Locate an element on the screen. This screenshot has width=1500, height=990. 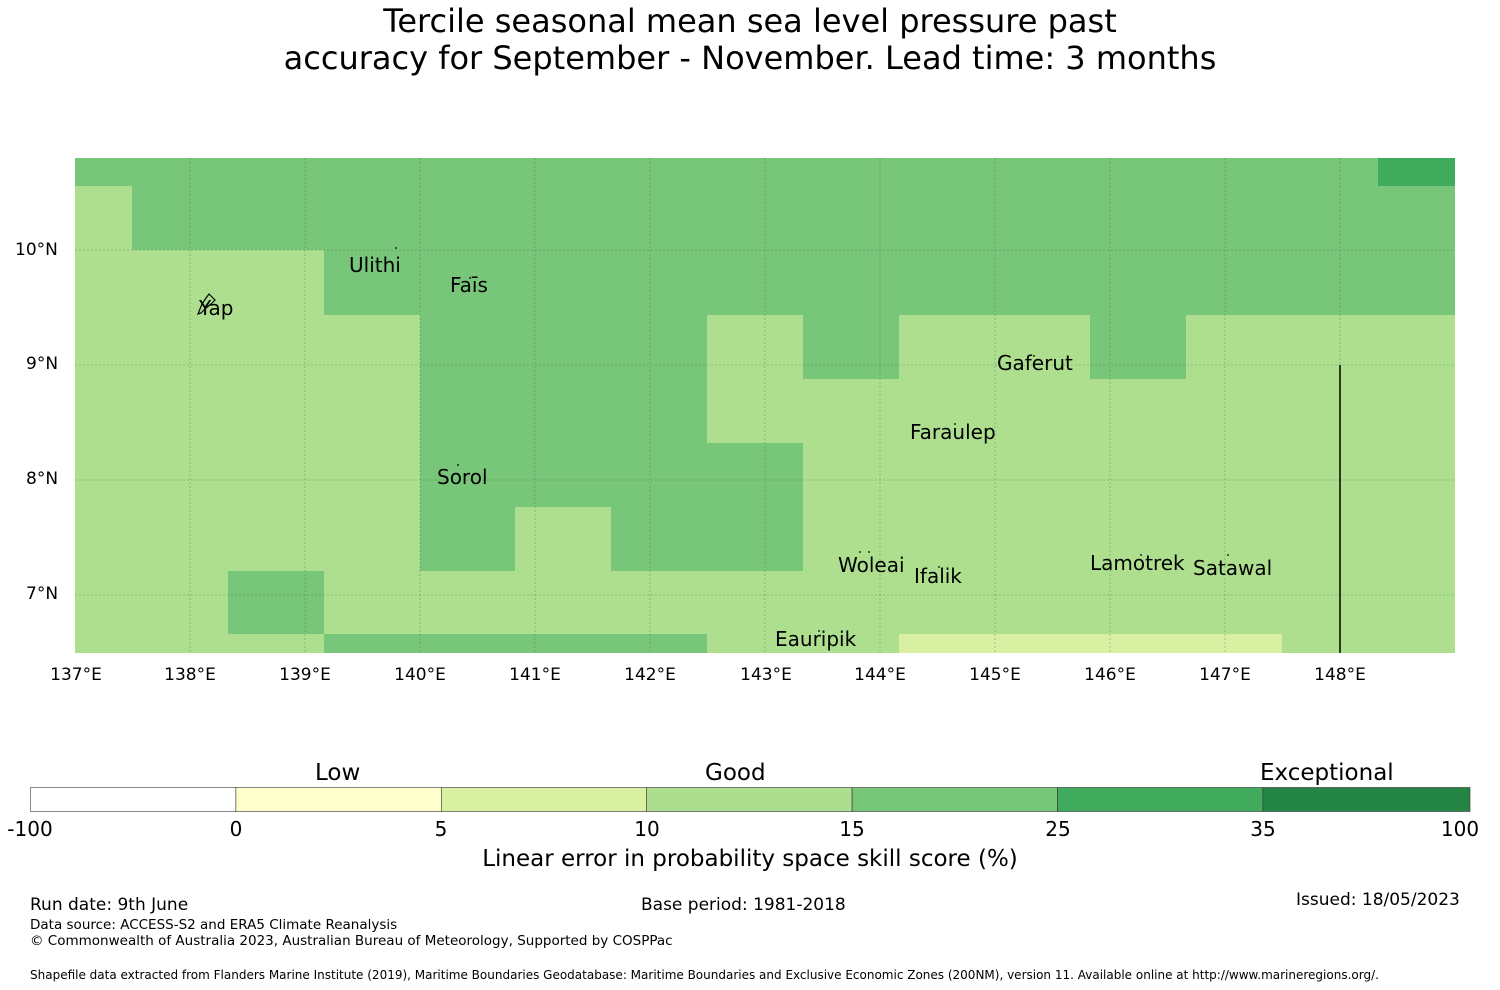
place-label-faraulep: Faraulep is located at coordinates (953, 432).